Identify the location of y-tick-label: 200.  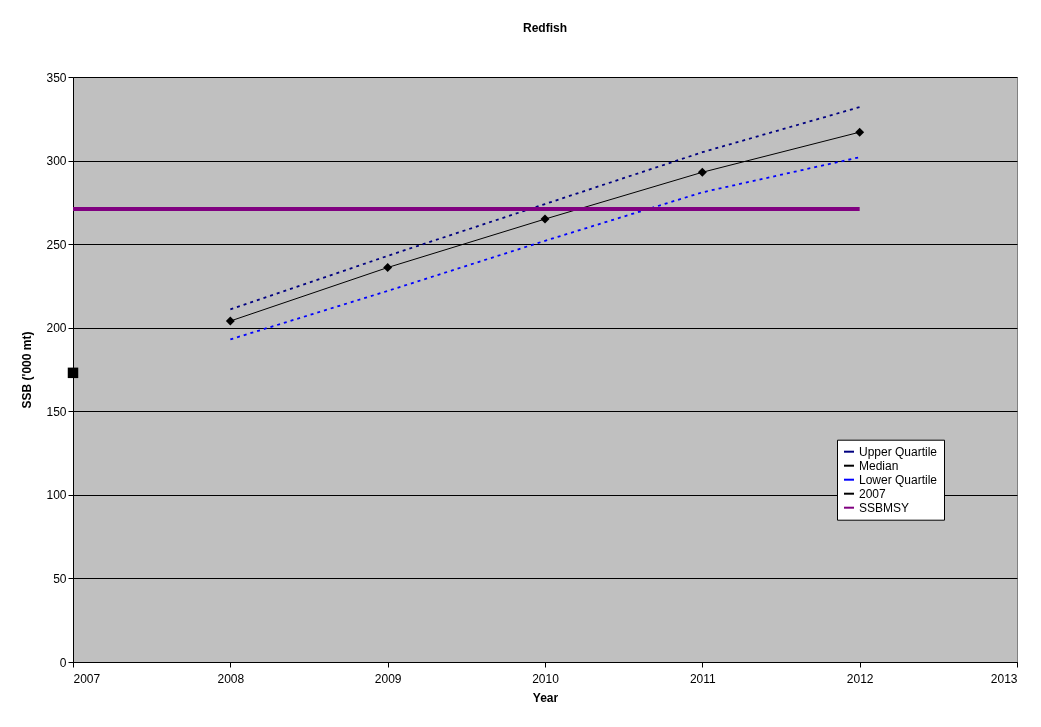
(56, 328).